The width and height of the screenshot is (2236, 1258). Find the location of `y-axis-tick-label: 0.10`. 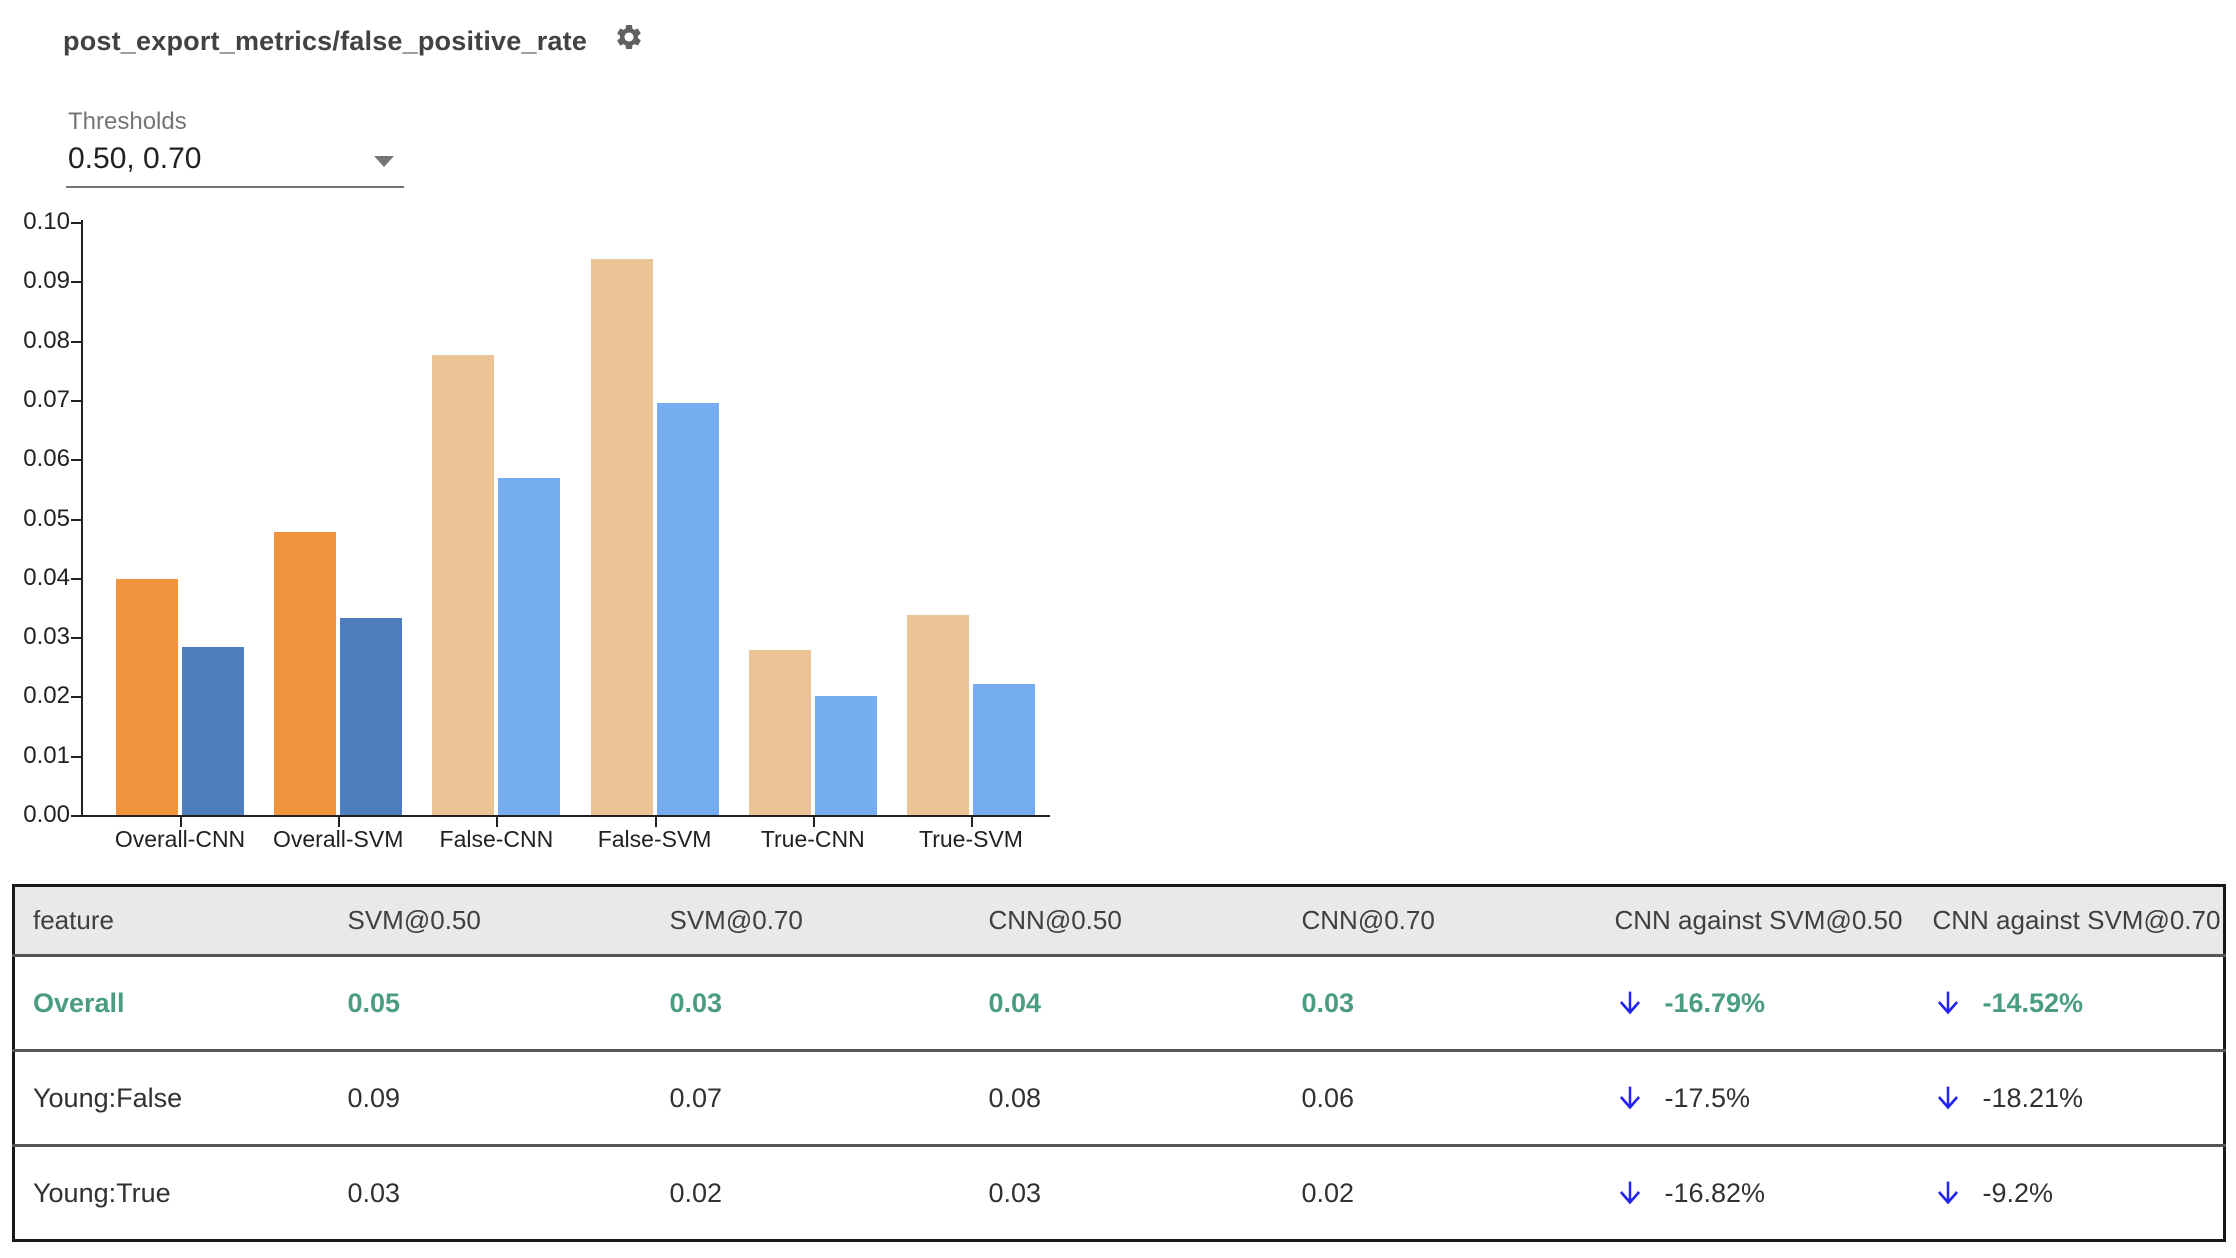

y-axis-tick-label: 0.10 is located at coordinates (46, 221).